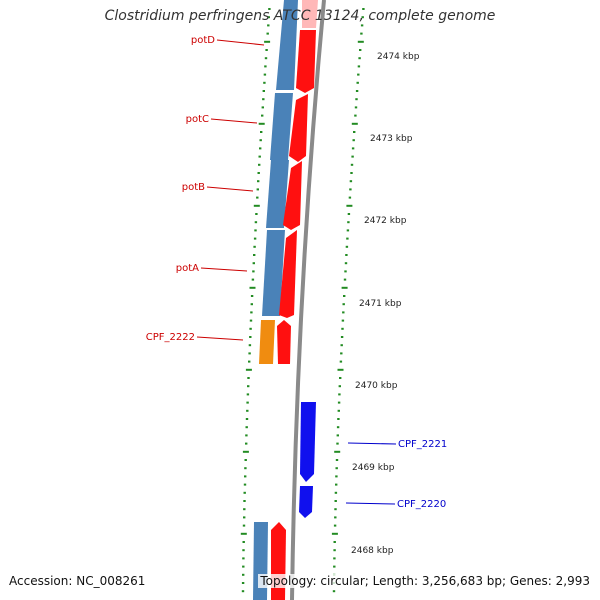  What do you see at coordinates (376, 386) in the screenshot?
I see `kbp-label-2470: 2470 kbp` at bounding box center [376, 386].